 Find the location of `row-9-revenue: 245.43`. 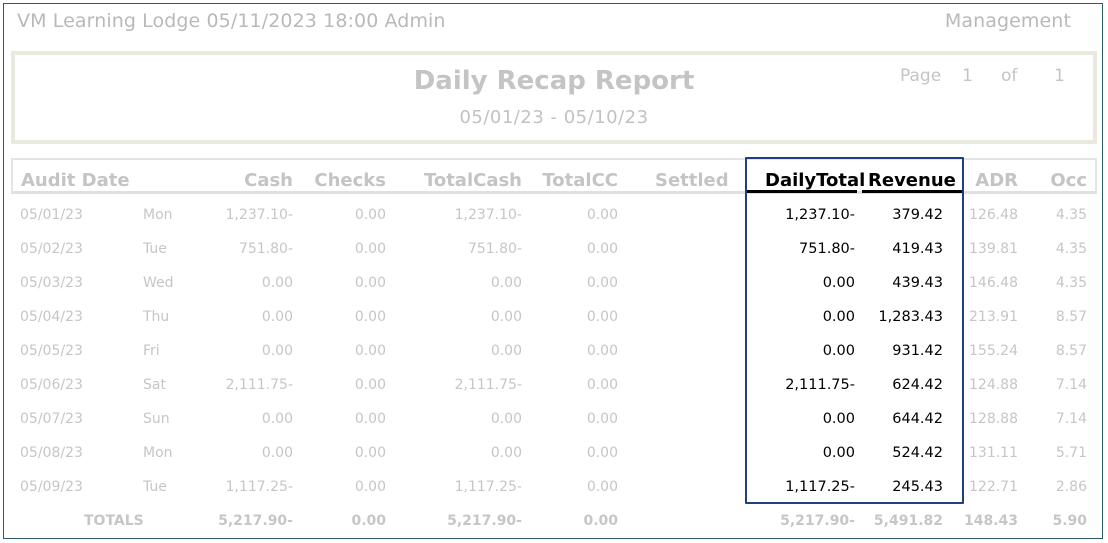

row-9-revenue: 245.43 is located at coordinates (917, 487).